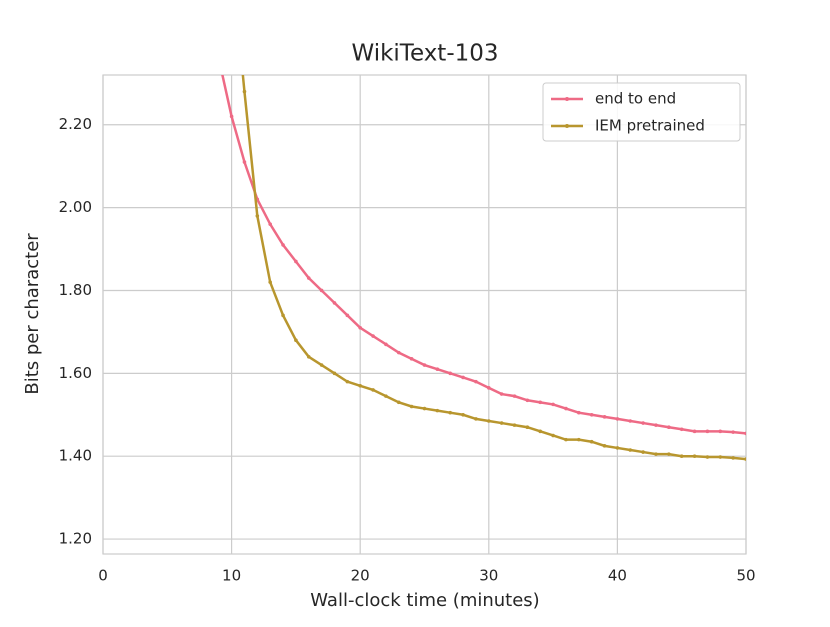 Image resolution: width=830 pixels, height=627 pixels. What do you see at coordinates (635, 99) in the screenshot?
I see `legend-label: end to end` at bounding box center [635, 99].